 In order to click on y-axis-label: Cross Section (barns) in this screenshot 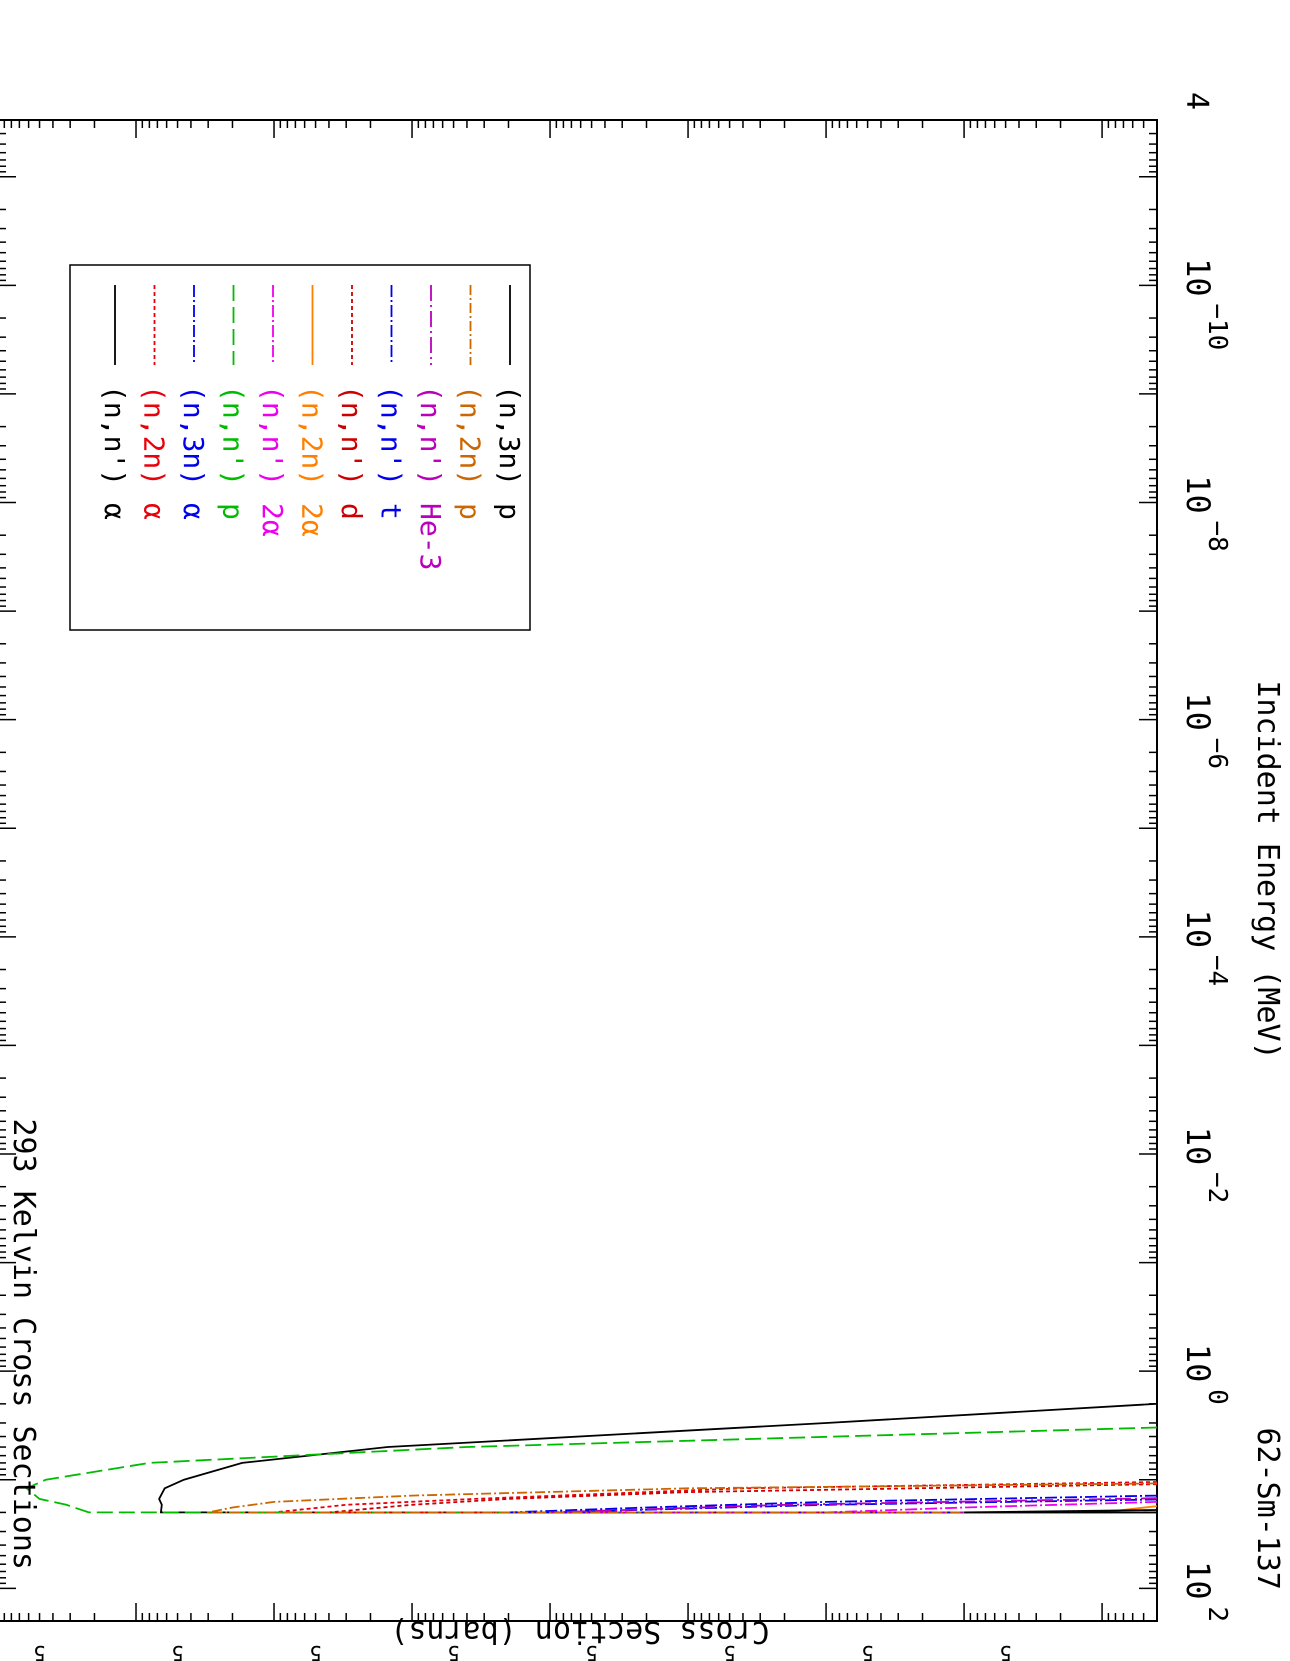, I will do `click(579, 1631)`.